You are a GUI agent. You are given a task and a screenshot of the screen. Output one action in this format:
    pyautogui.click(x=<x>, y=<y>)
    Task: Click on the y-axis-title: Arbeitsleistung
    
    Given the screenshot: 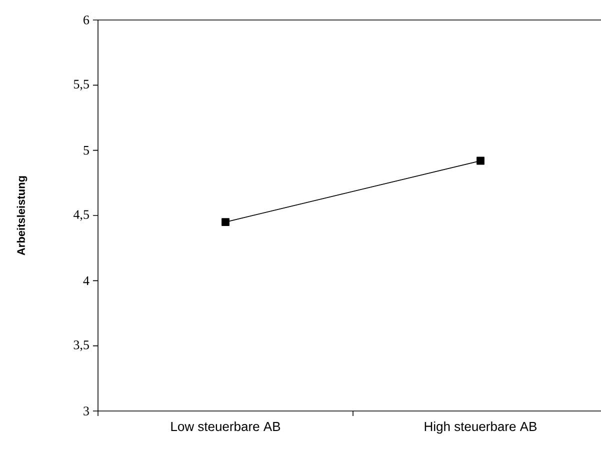 What is the action you would take?
    pyautogui.click(x=22, y=216)
    